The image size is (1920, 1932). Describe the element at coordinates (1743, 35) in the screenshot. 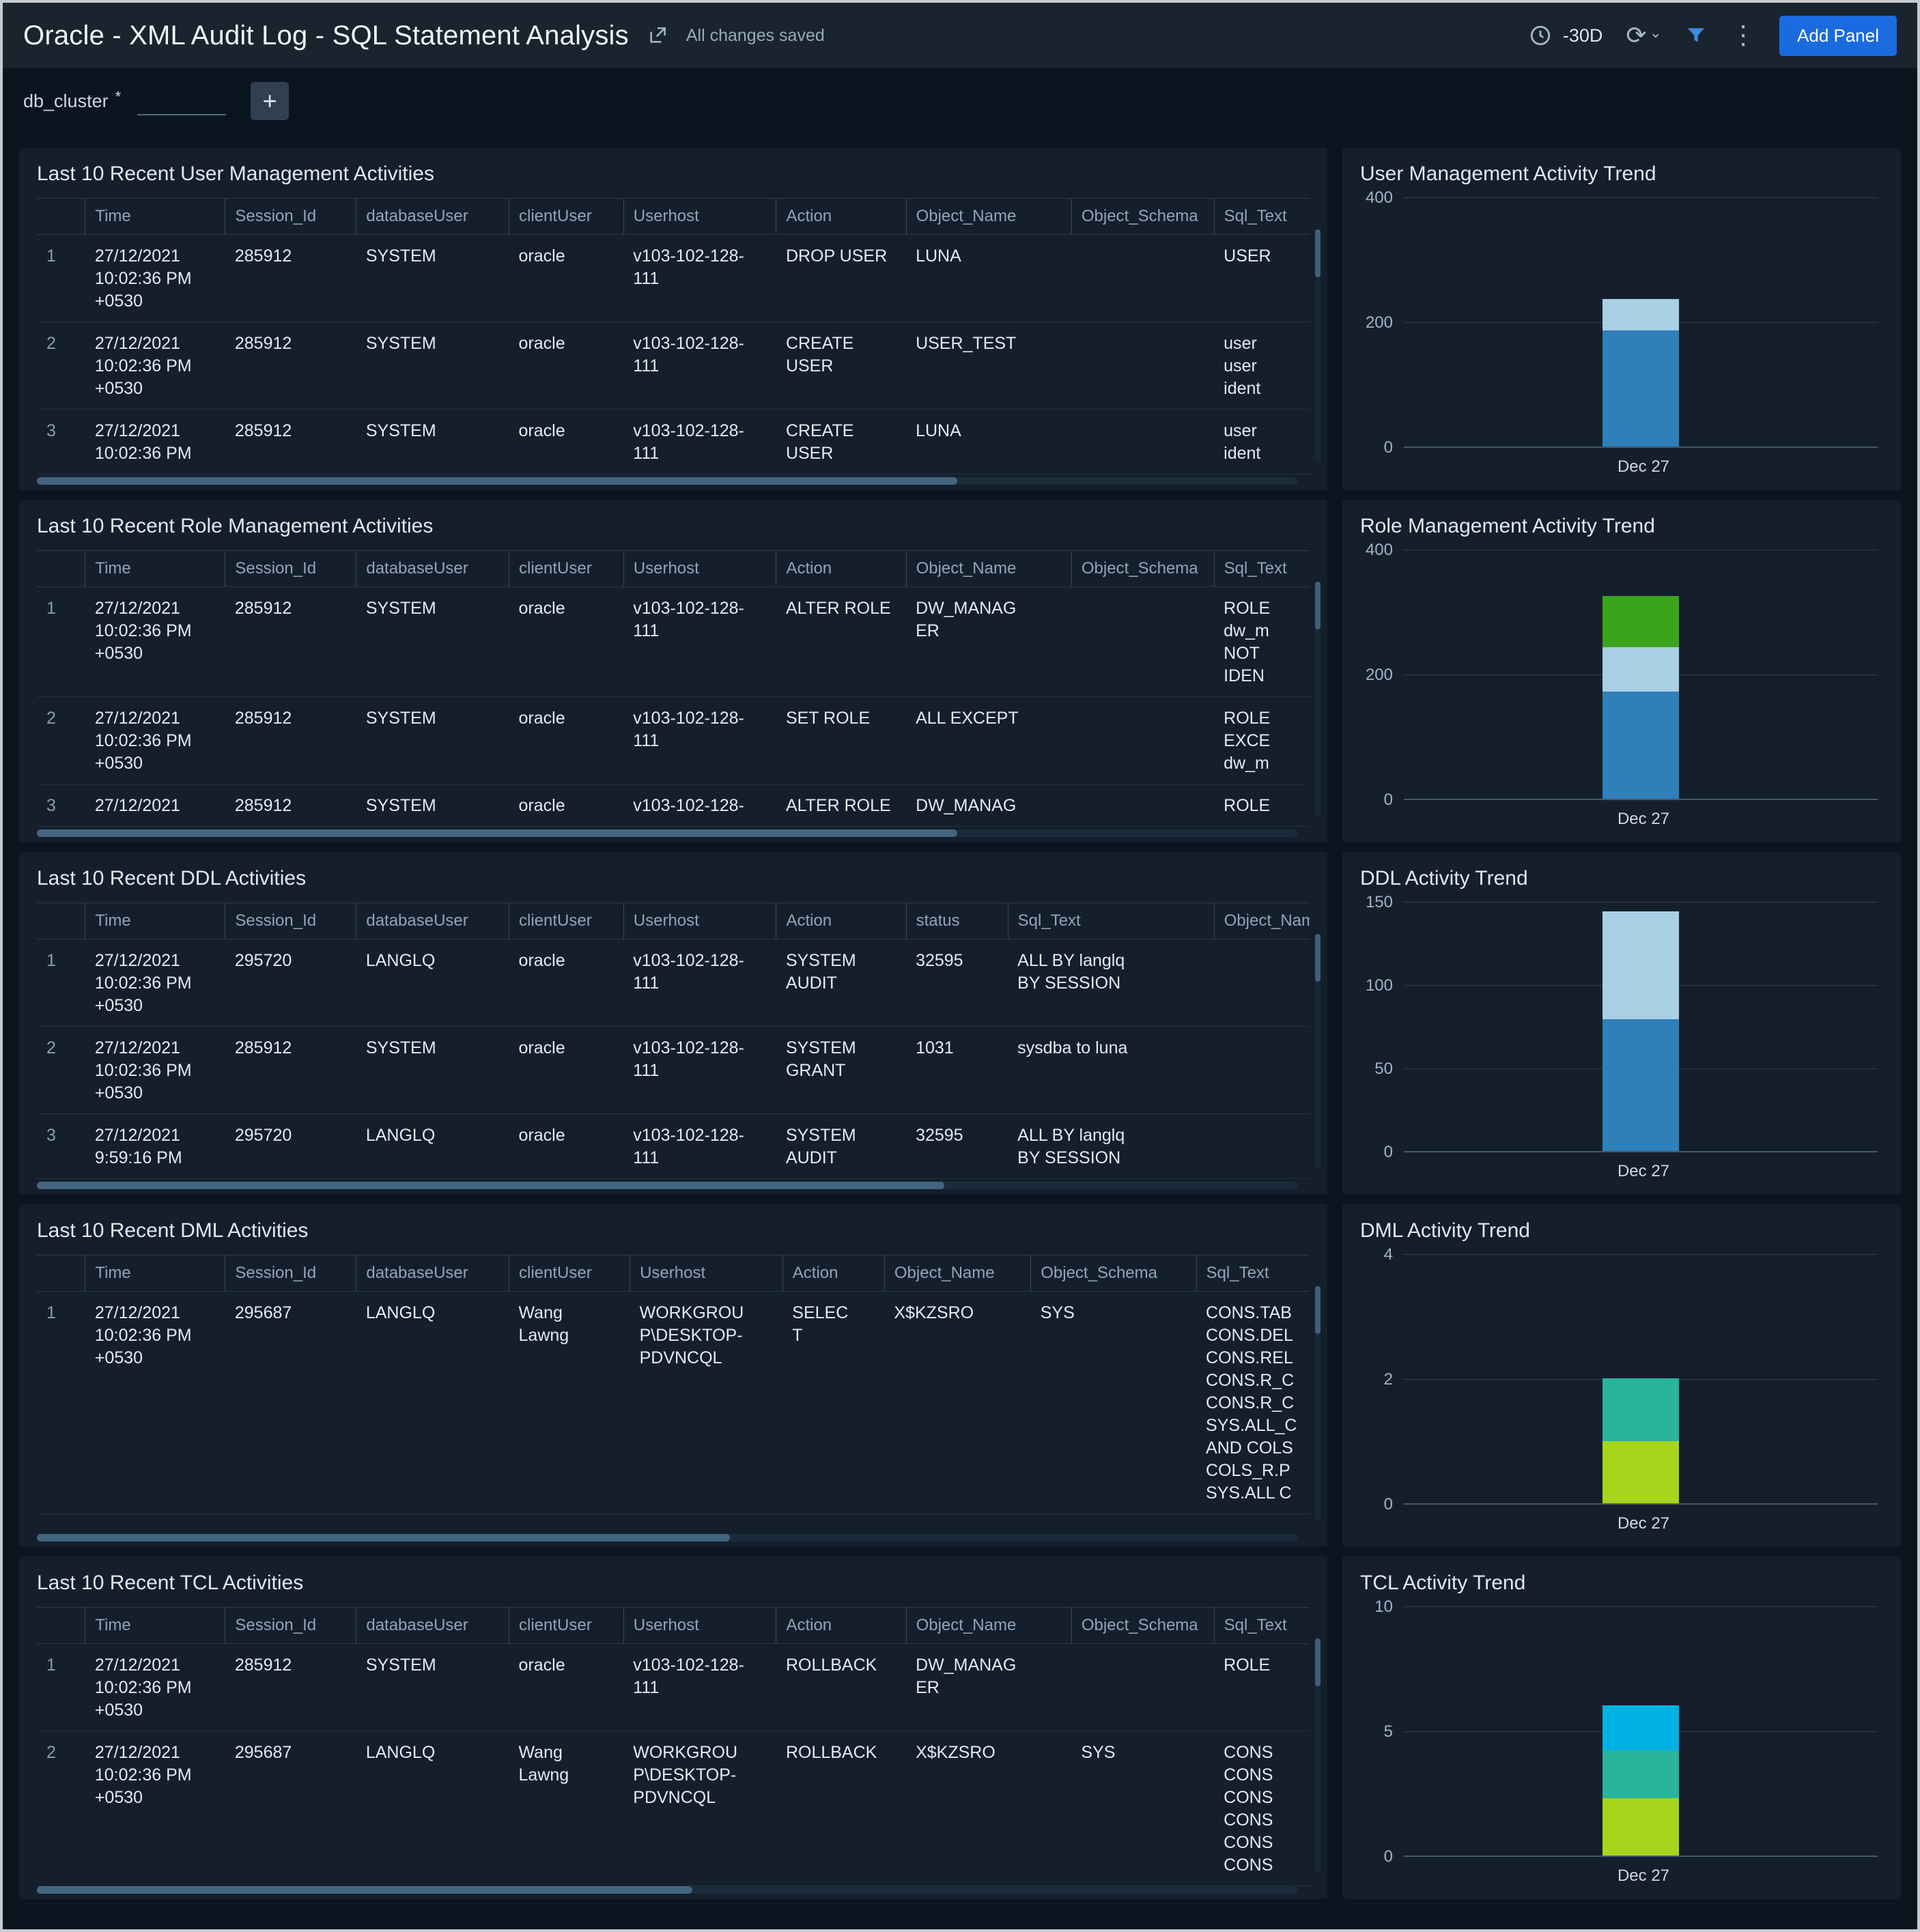

I see `kebab-menu-icon: ⋮` at that location.